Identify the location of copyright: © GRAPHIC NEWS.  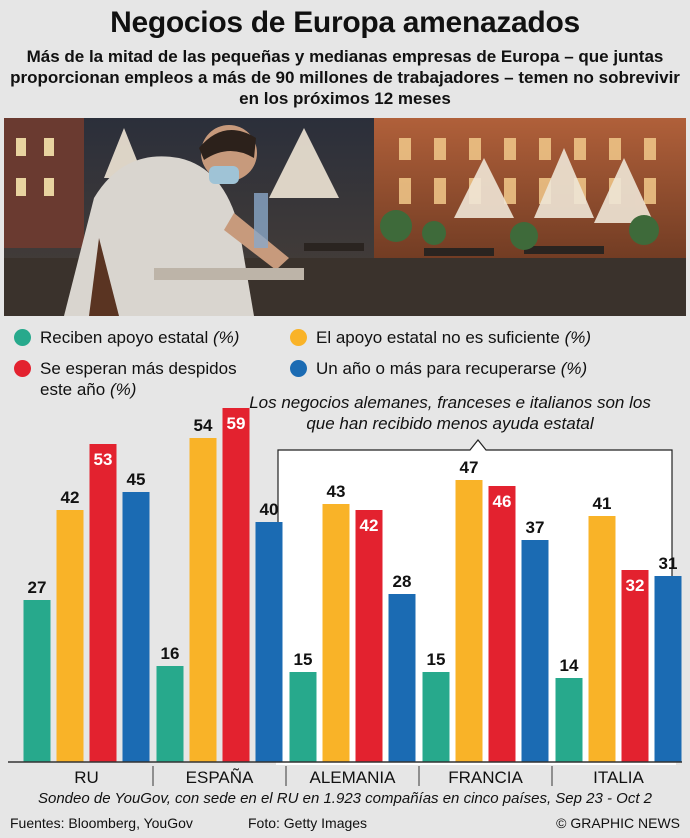
(618, 823).